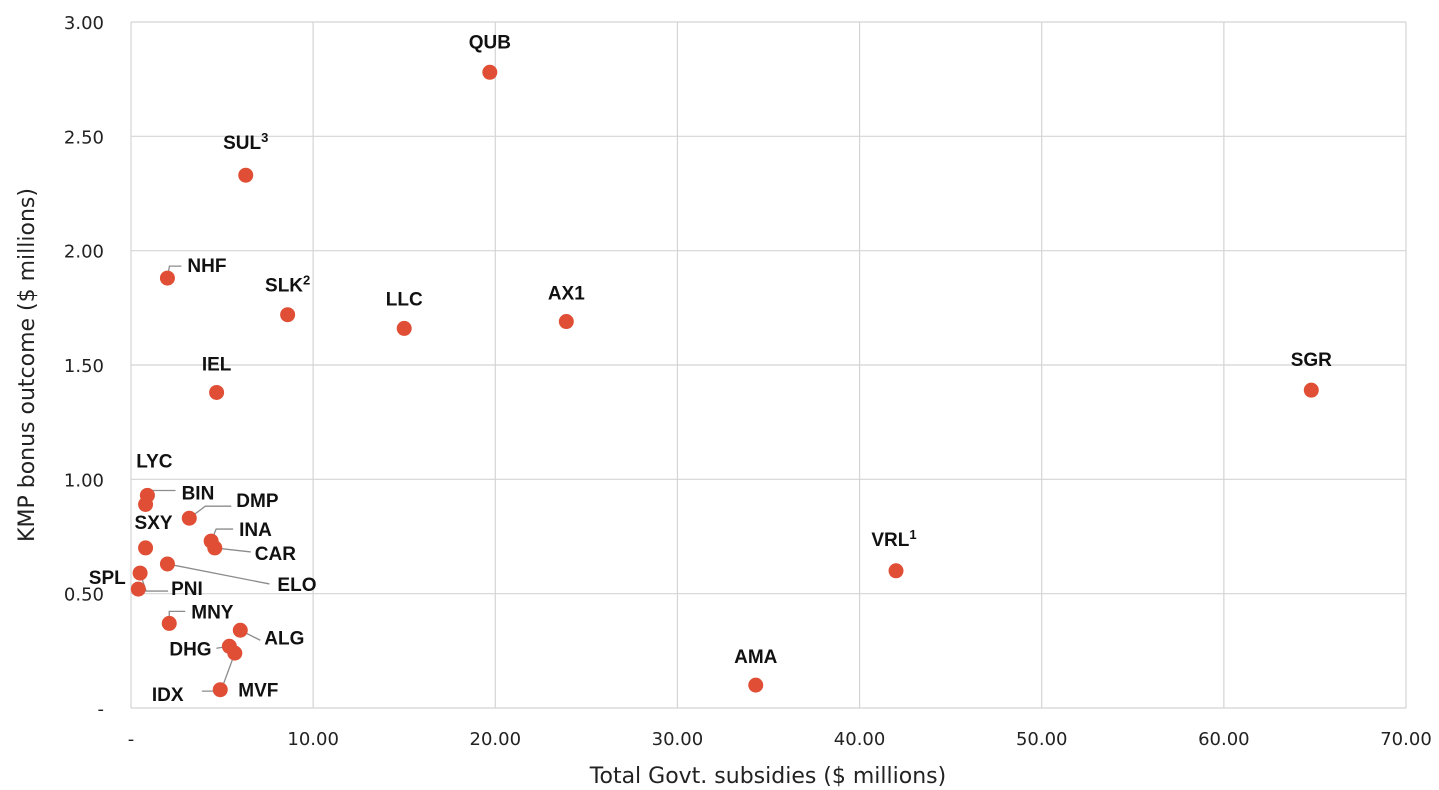  What do you see at coordinates (1311, 390) in the screenshot?
I see `data-point-sgr` at bounding box center [1311, 390].